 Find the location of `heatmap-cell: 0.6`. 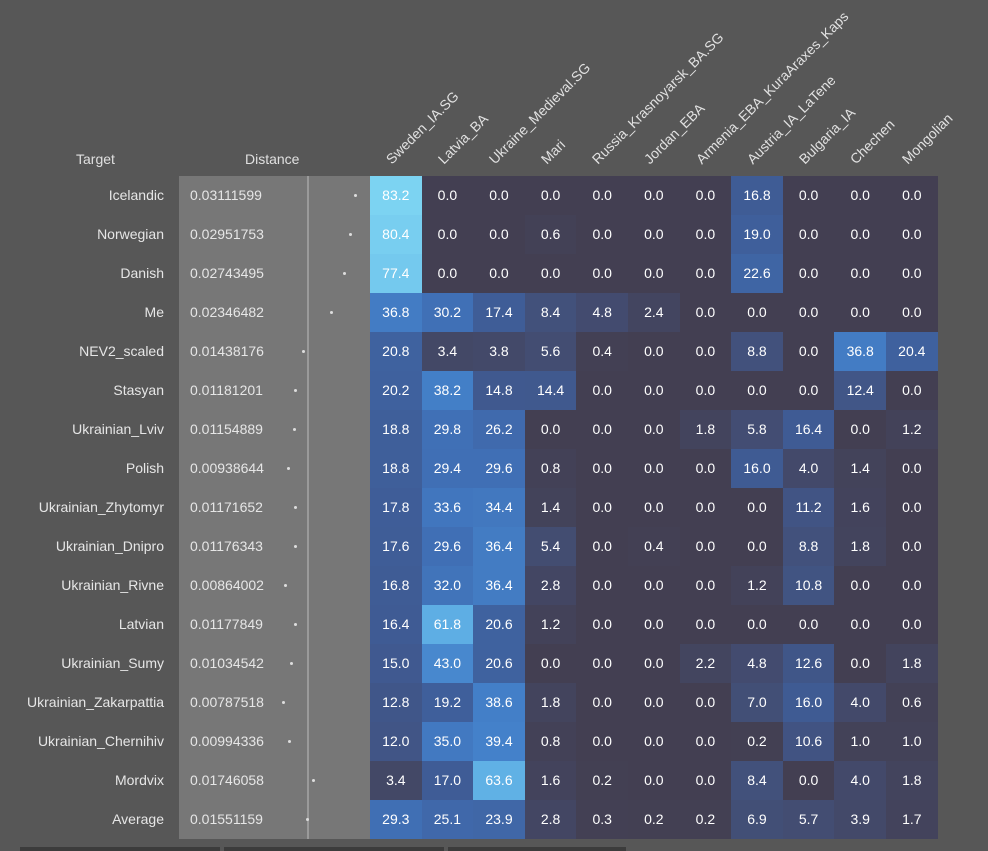

heatmap-cell: 0.6 is located at coordinates (550, 234).